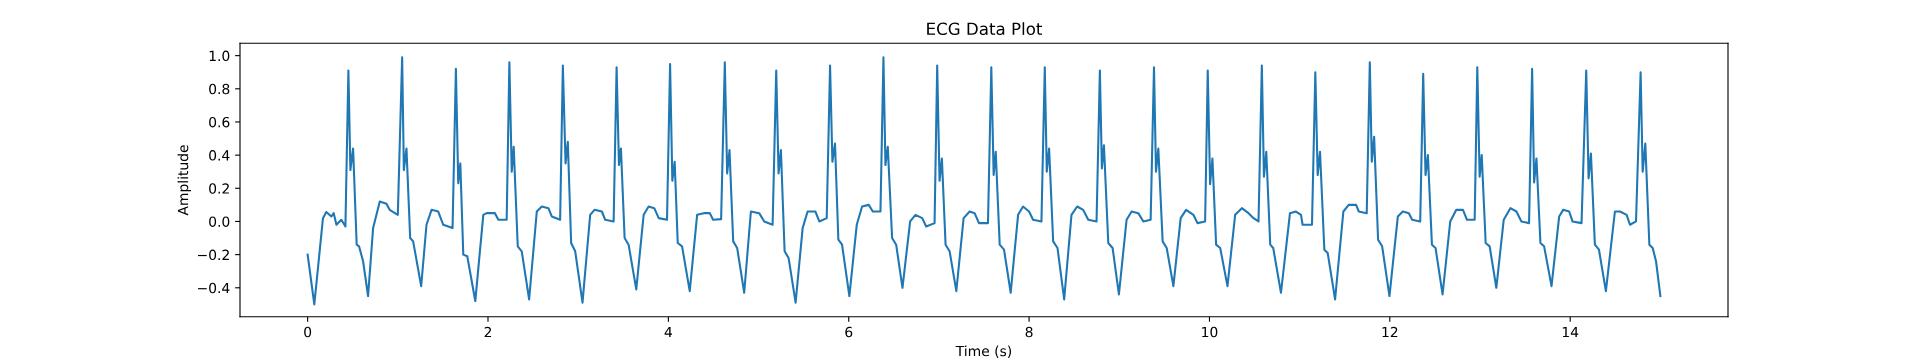 This screenshot has height=360, width=1920. What do you see at coordinates (985, 29) in the screenshot?
I see `chart-title: ECG Data Plot` at bounding box center [985, 29].